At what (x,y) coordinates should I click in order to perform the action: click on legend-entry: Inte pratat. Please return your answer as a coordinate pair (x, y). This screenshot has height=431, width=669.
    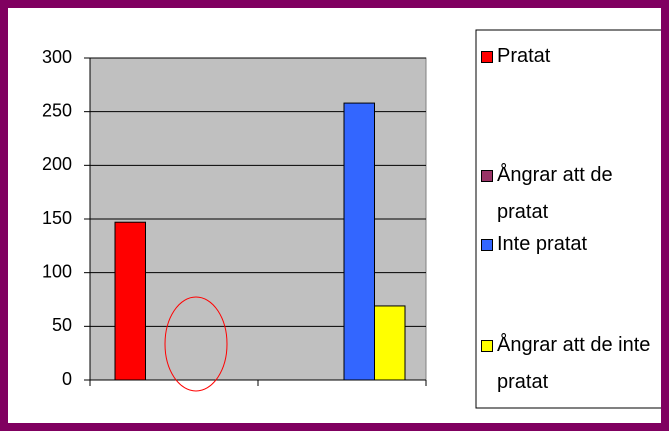
    Looking at the image, I should click on (571, 244).